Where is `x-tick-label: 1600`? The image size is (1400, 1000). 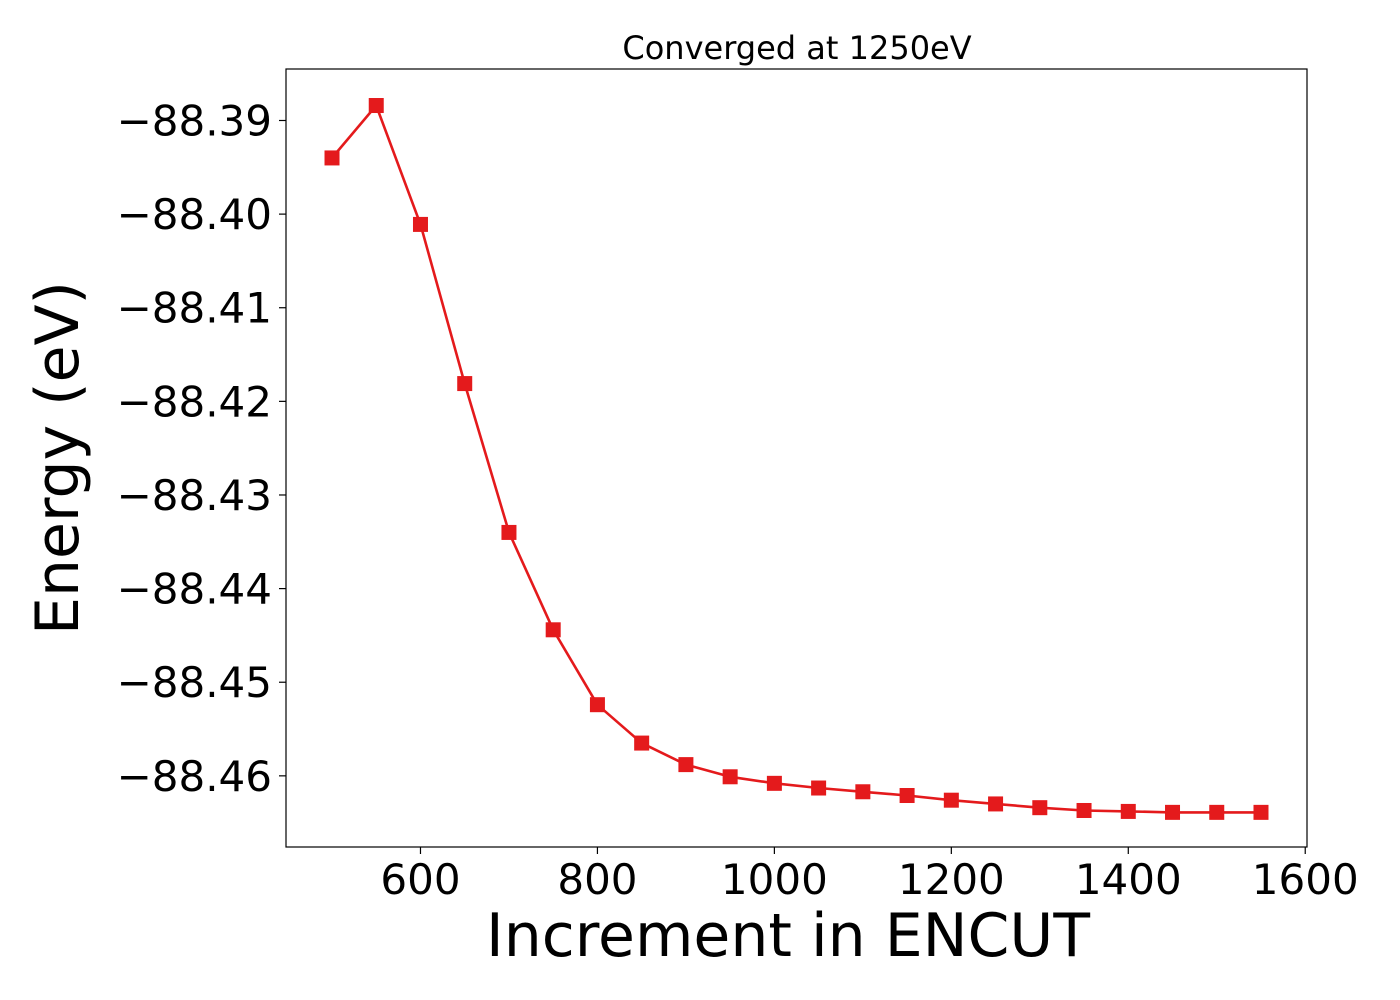 x-tick-label: 1600 is located at coordinates (1305, 879).